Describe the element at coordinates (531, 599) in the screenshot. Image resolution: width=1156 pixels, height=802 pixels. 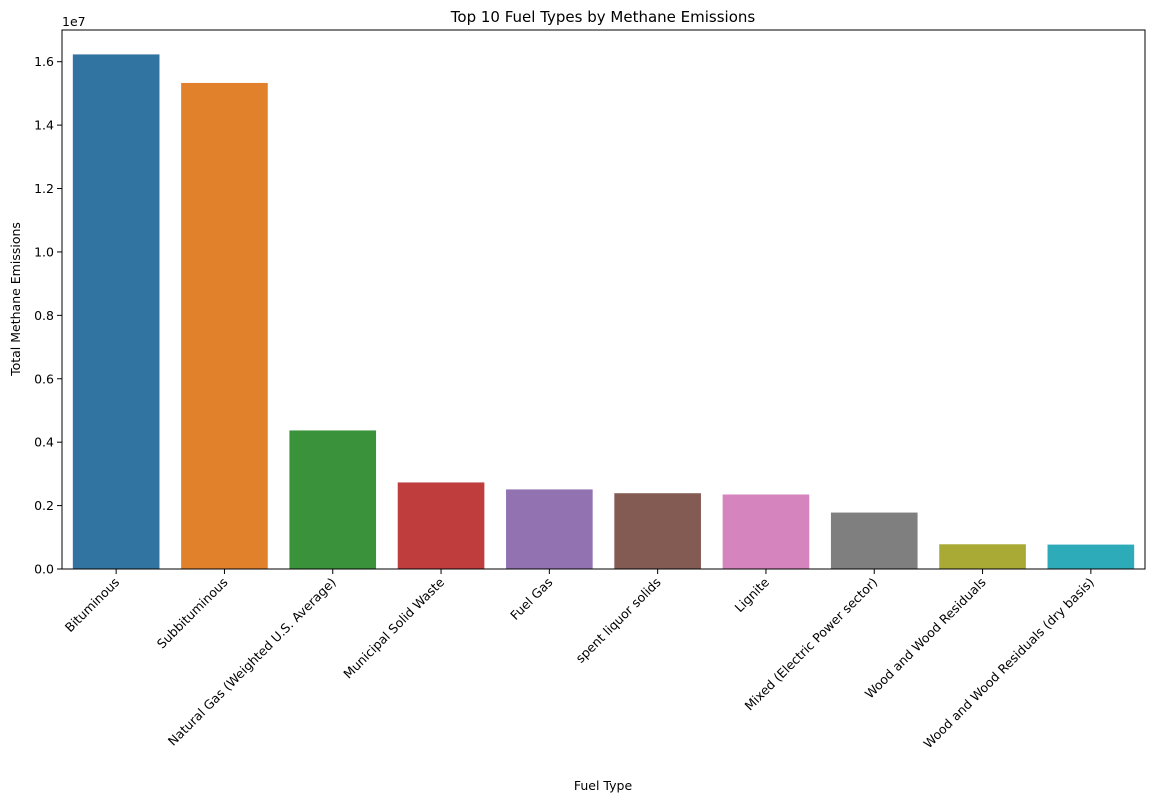
I see `x-tick-label: Fuel Gas` at that location.